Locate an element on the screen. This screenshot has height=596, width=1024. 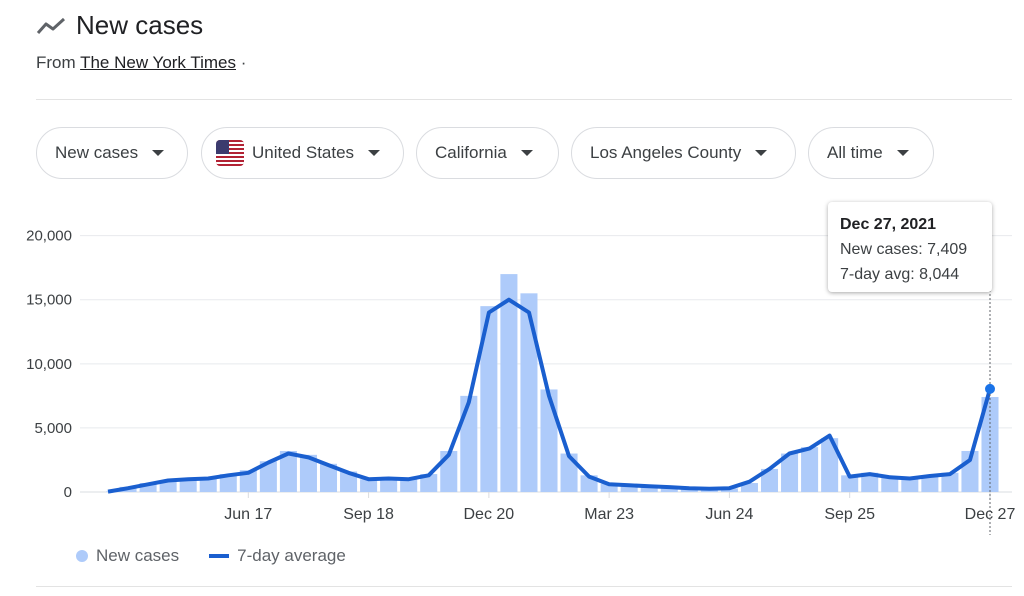
y-tick-label: 0 is located at coordinates (68, 492).